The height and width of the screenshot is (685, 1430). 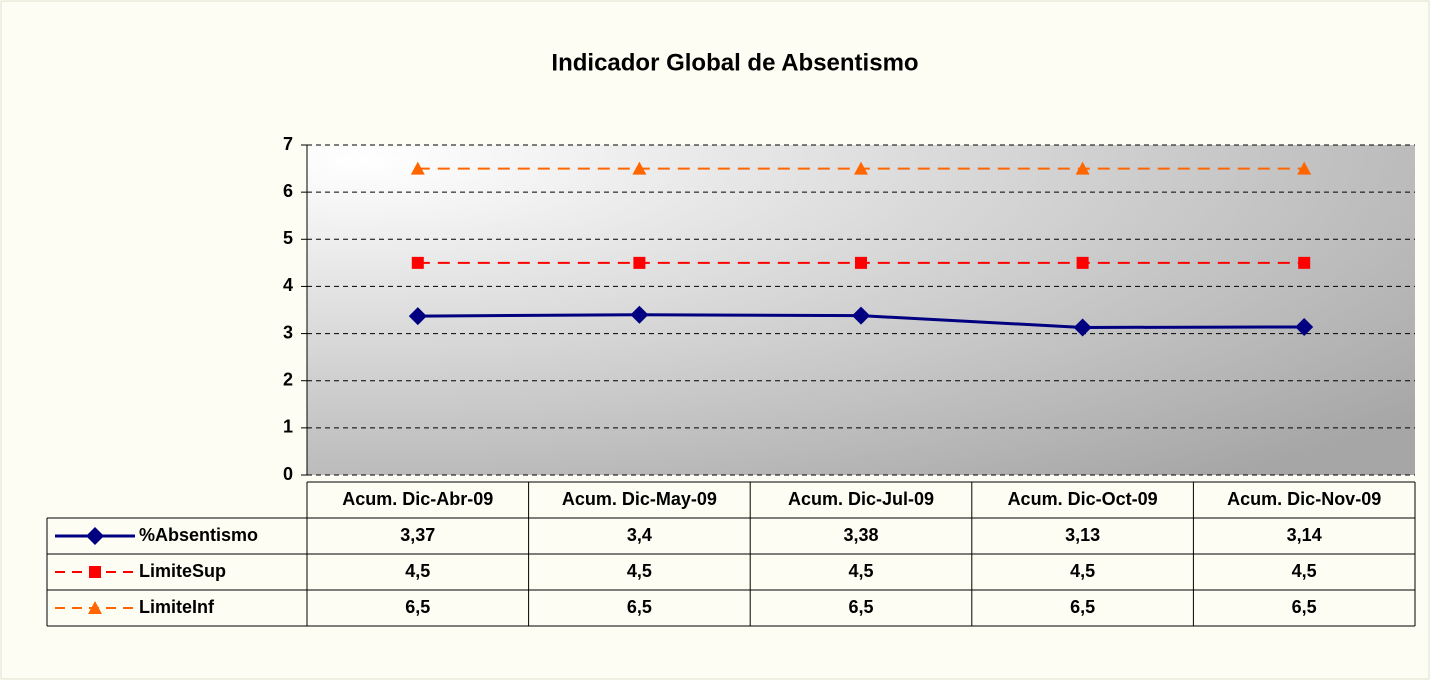 What do you see at coordinates (734, 62) in the screenshot?
I see `chart-title: Indicador Global de Absentismo` at bounding box center [734, 62].